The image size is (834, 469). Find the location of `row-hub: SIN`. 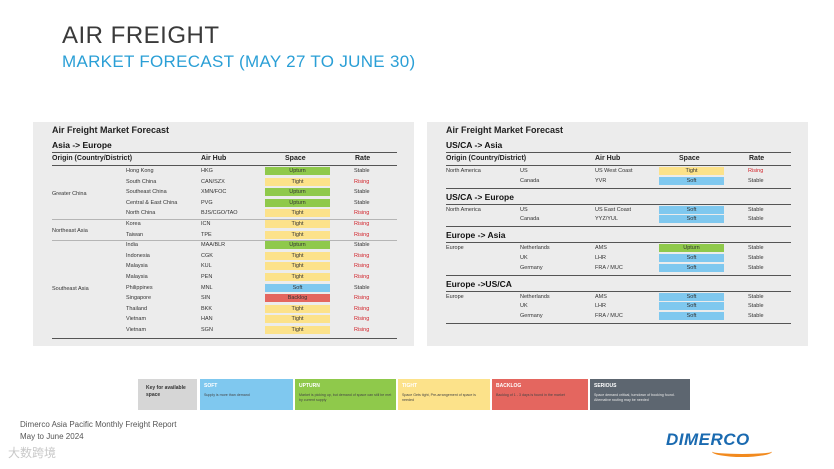

row-hub: SIN is located at coordinates (206, 298).